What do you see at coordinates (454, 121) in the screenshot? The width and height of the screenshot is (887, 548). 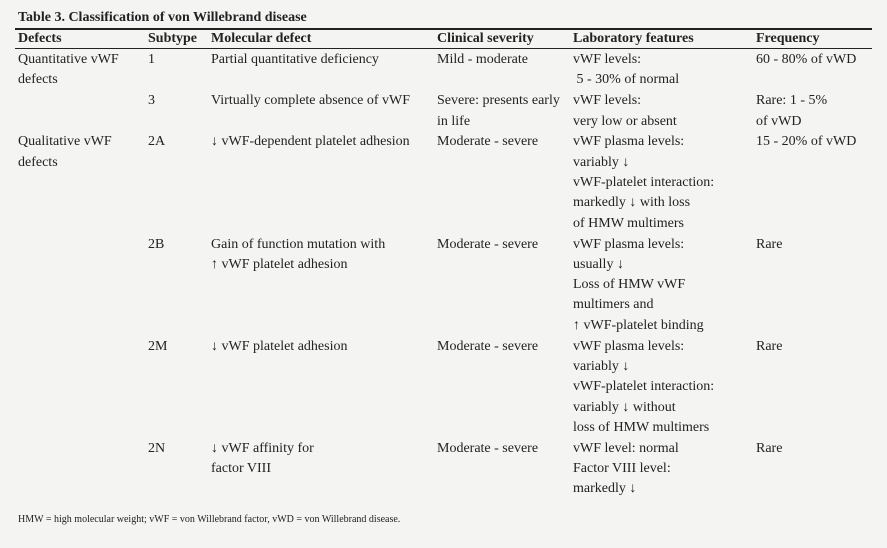 I see `cell-text: in life` at bounding box center [454, 121].